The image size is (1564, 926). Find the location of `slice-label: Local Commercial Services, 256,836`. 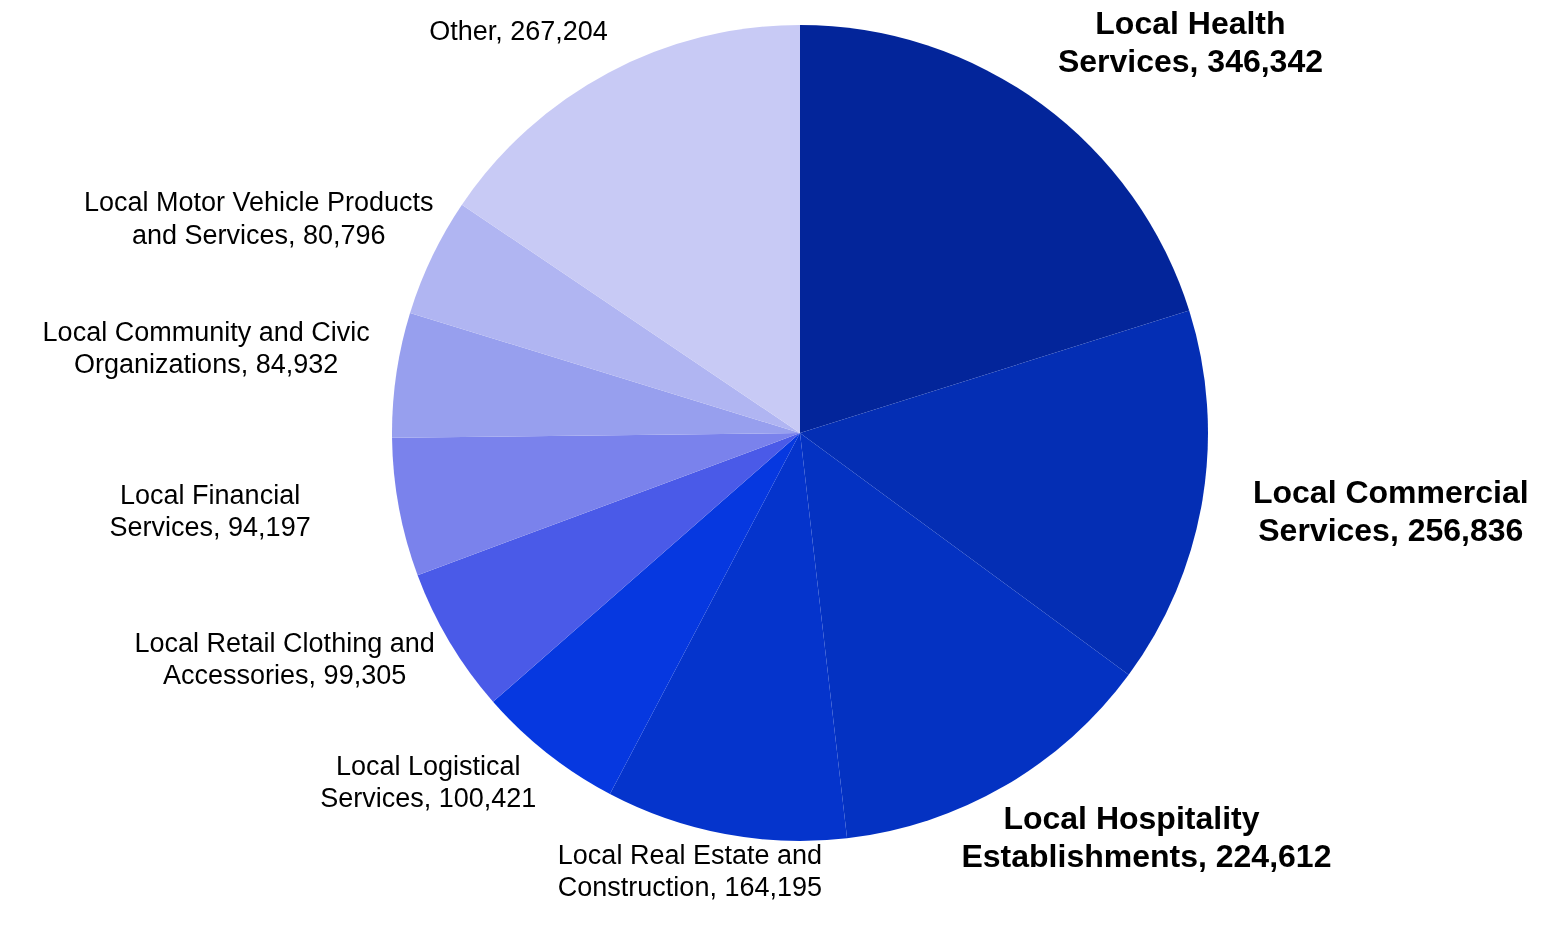

slice-label: Local Commercial Services, 256,836 is located at coordinates (1390, 511).